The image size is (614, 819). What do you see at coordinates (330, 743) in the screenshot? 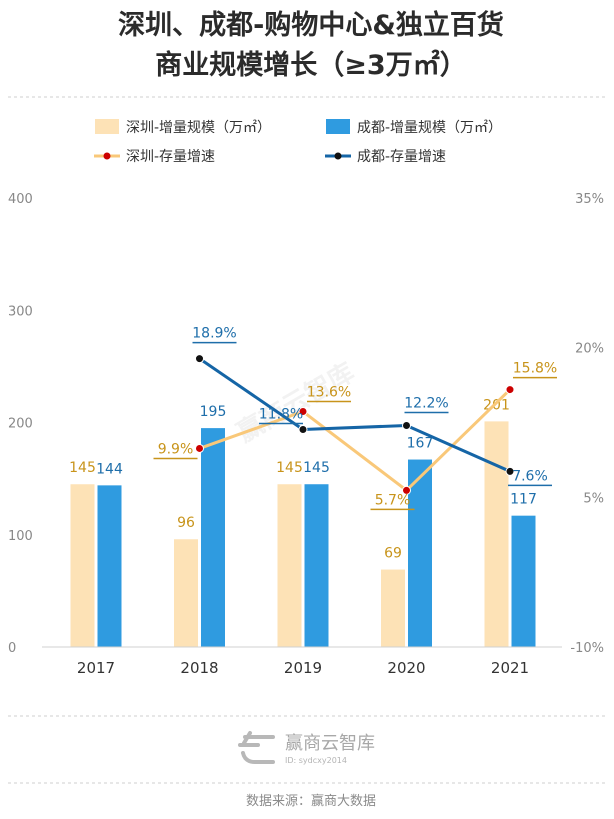
I see `brand-name: 赢商云智库` at bounding box center [330, 743].